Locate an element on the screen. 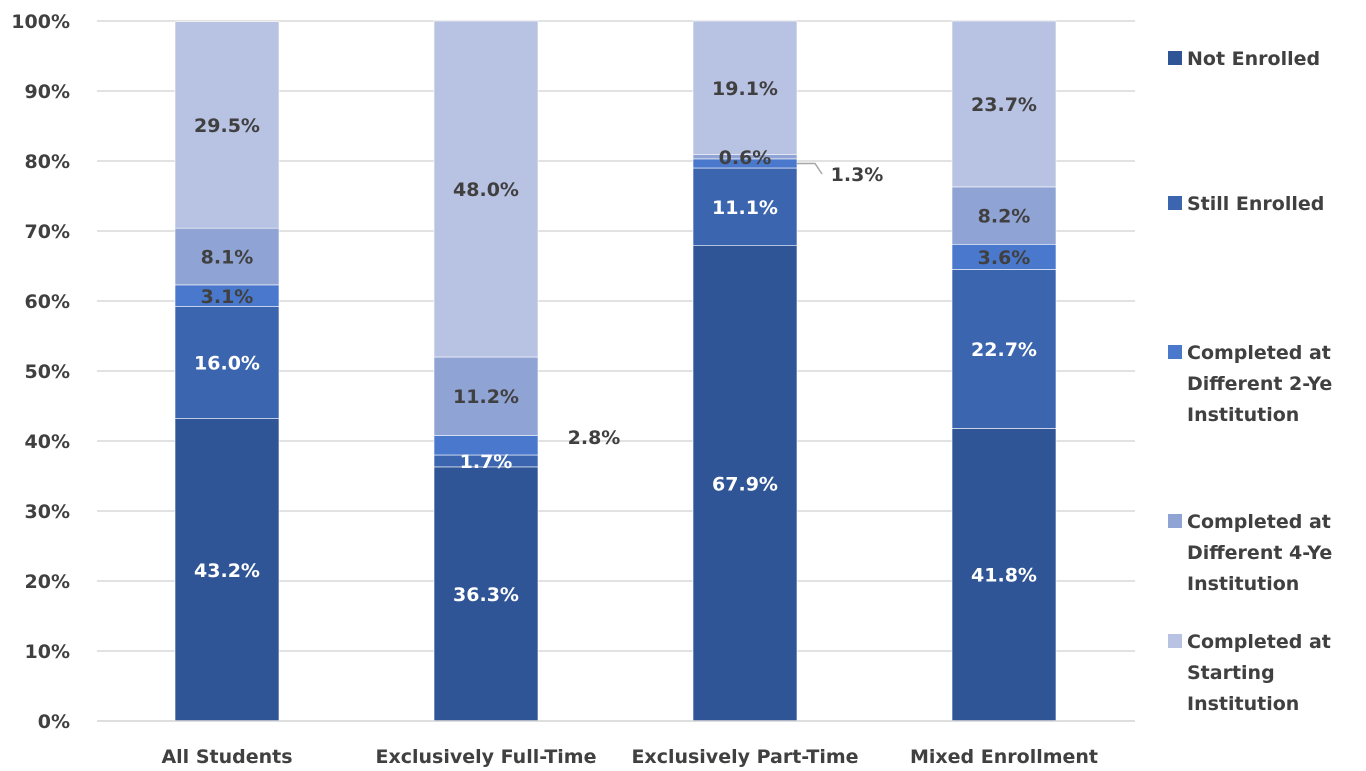 The width and height of the screenshot is (1366, 771). data-label: 8.2% is located at coordinates (1004, 217).